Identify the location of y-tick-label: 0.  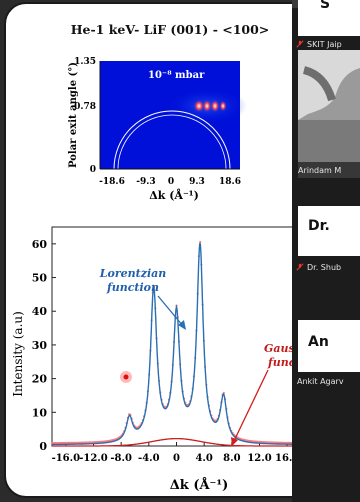
(43, 446).